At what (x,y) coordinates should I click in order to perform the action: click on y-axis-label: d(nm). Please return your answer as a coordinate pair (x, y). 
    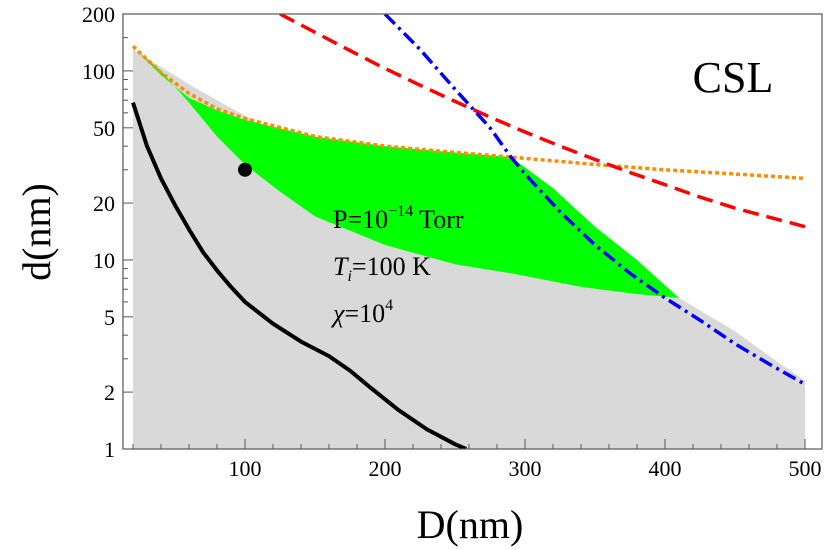
    Looking at the image, I should click on (36, 232).